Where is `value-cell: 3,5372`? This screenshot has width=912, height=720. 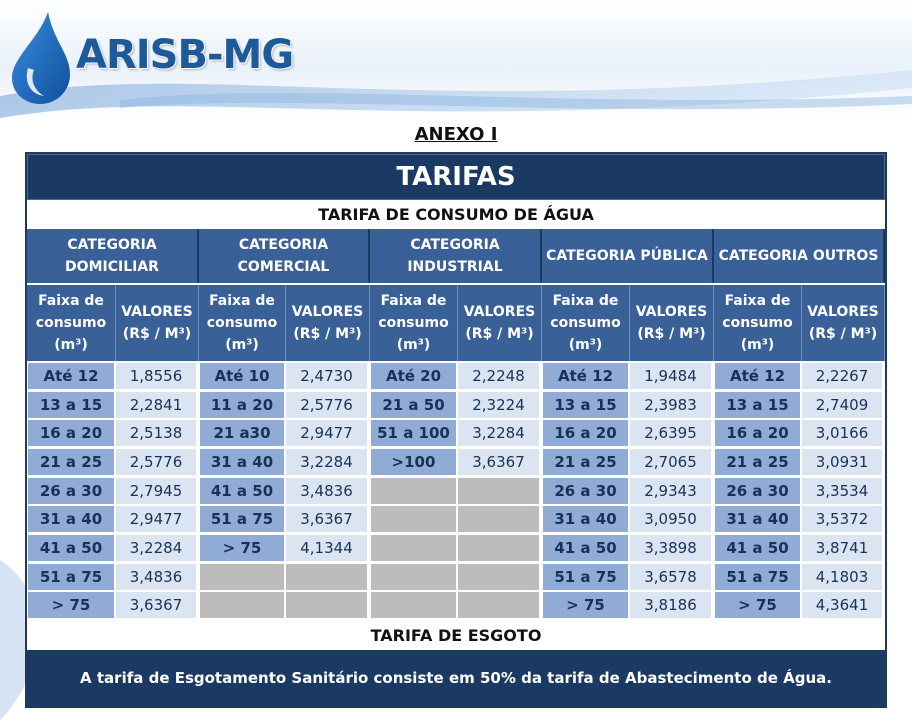 value-cell: 3,5372 is located at coordinates (842, 519).